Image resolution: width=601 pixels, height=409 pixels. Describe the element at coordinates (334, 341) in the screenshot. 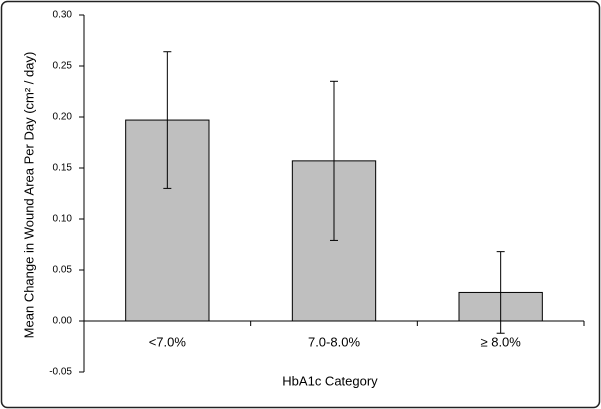

I see `x-tick-label: 7.0-8.0%` at that location.